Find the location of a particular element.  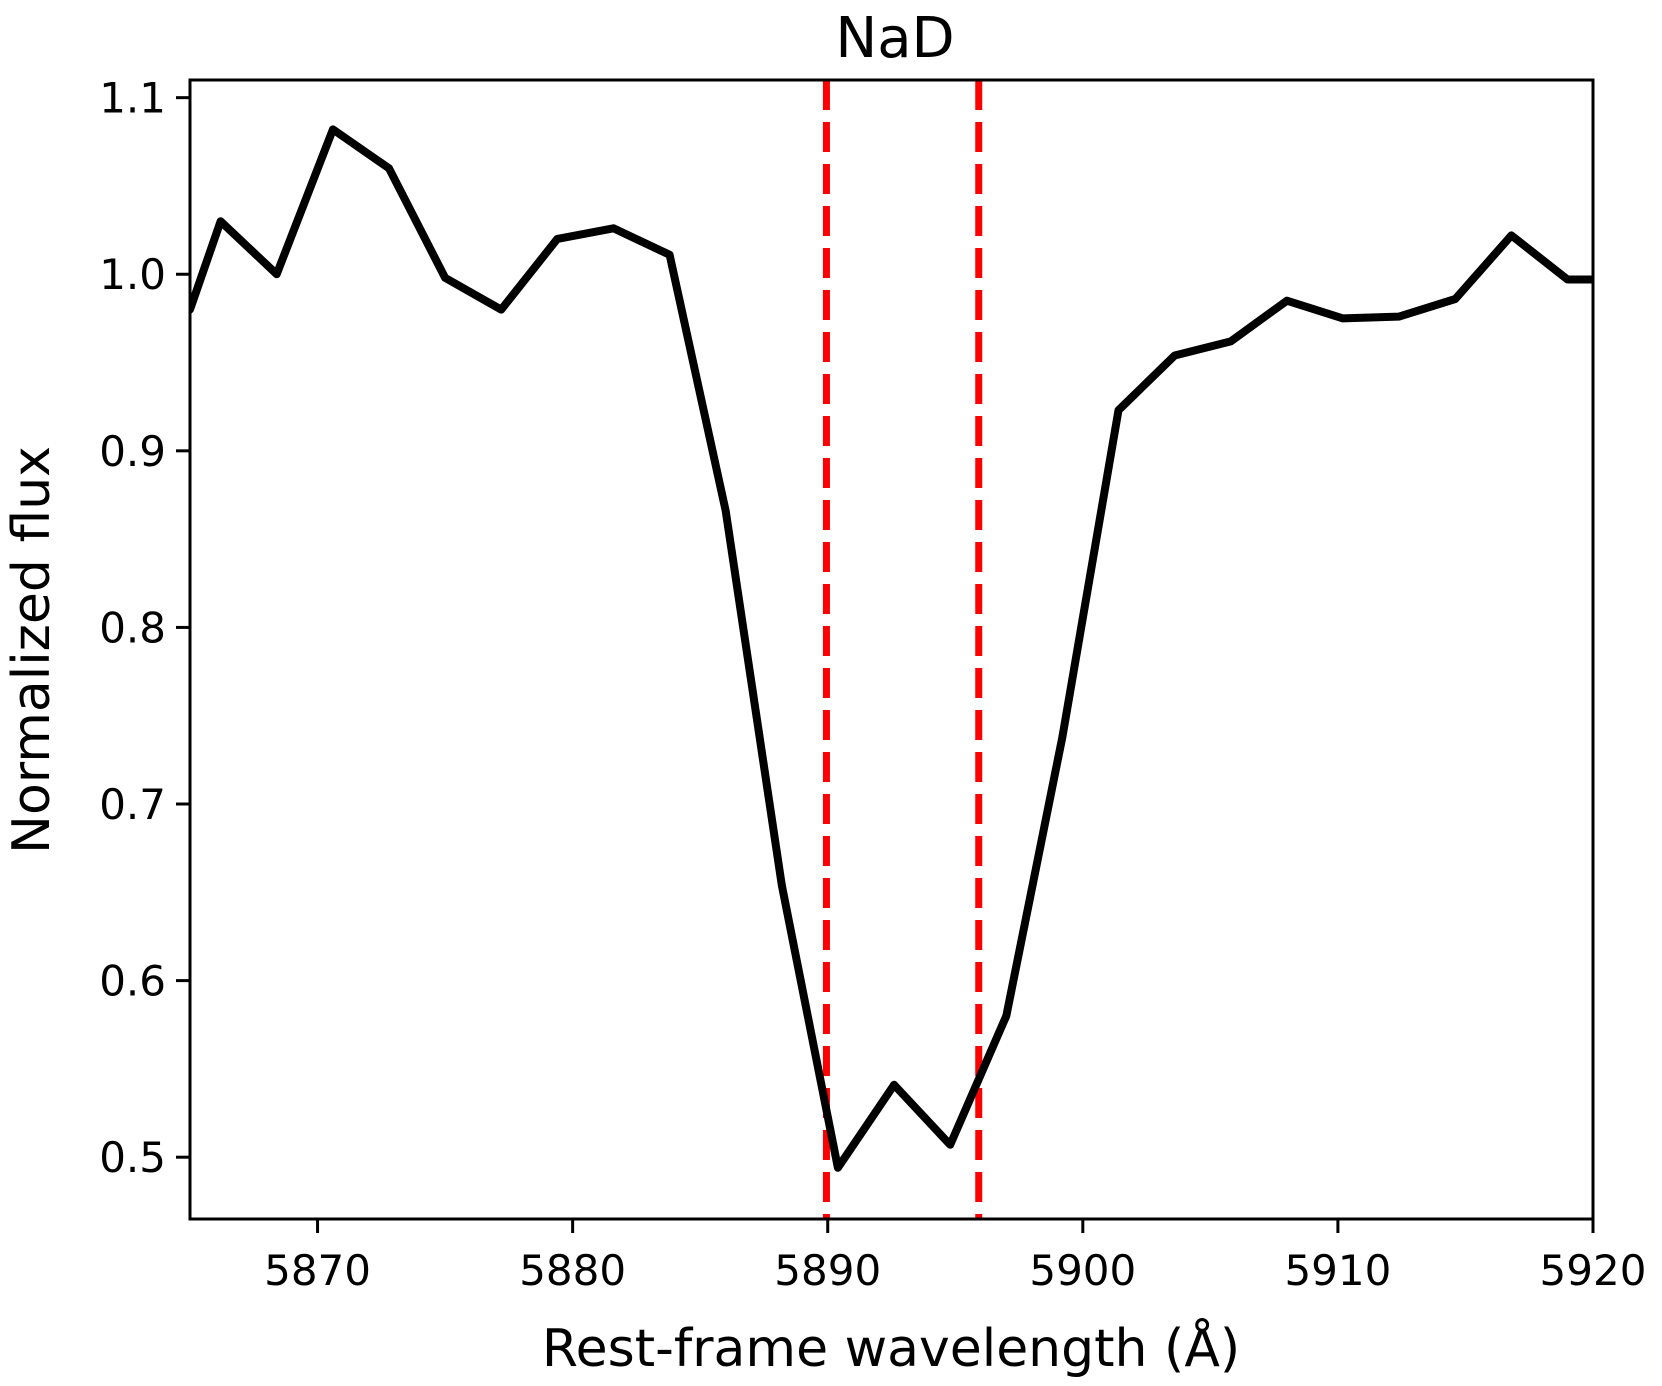

x-tick-label: 5870 is located at coordinates (317, 1270).